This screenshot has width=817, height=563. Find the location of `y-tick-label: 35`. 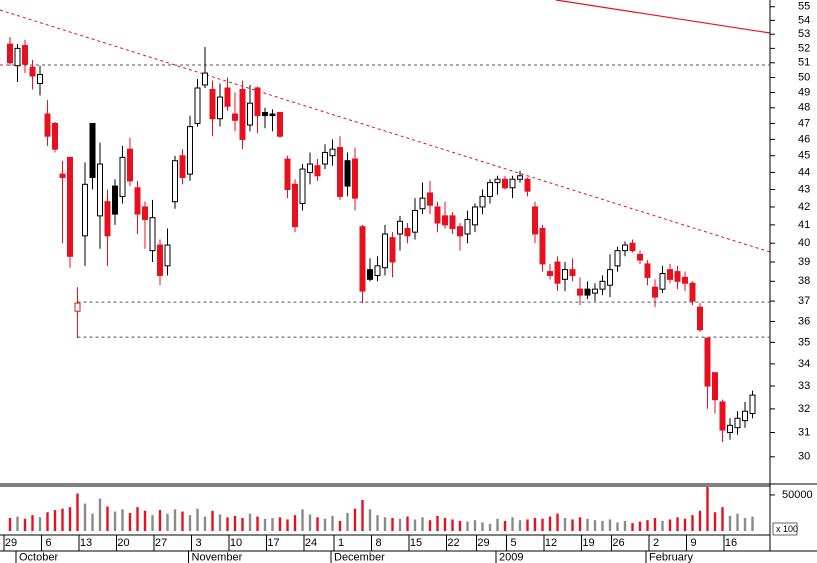

y-tick-label: 35 is located at coordinates (804, 342).